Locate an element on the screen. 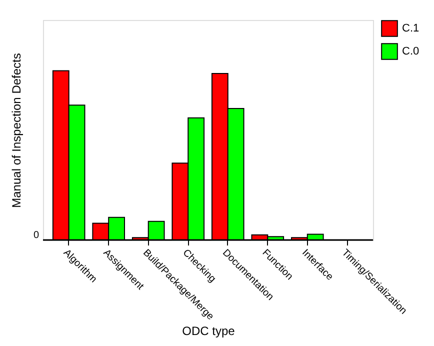 The image size is (434, 346). y-axis-title: Manual of Inspection Defects is located at coordinates (17, 130).